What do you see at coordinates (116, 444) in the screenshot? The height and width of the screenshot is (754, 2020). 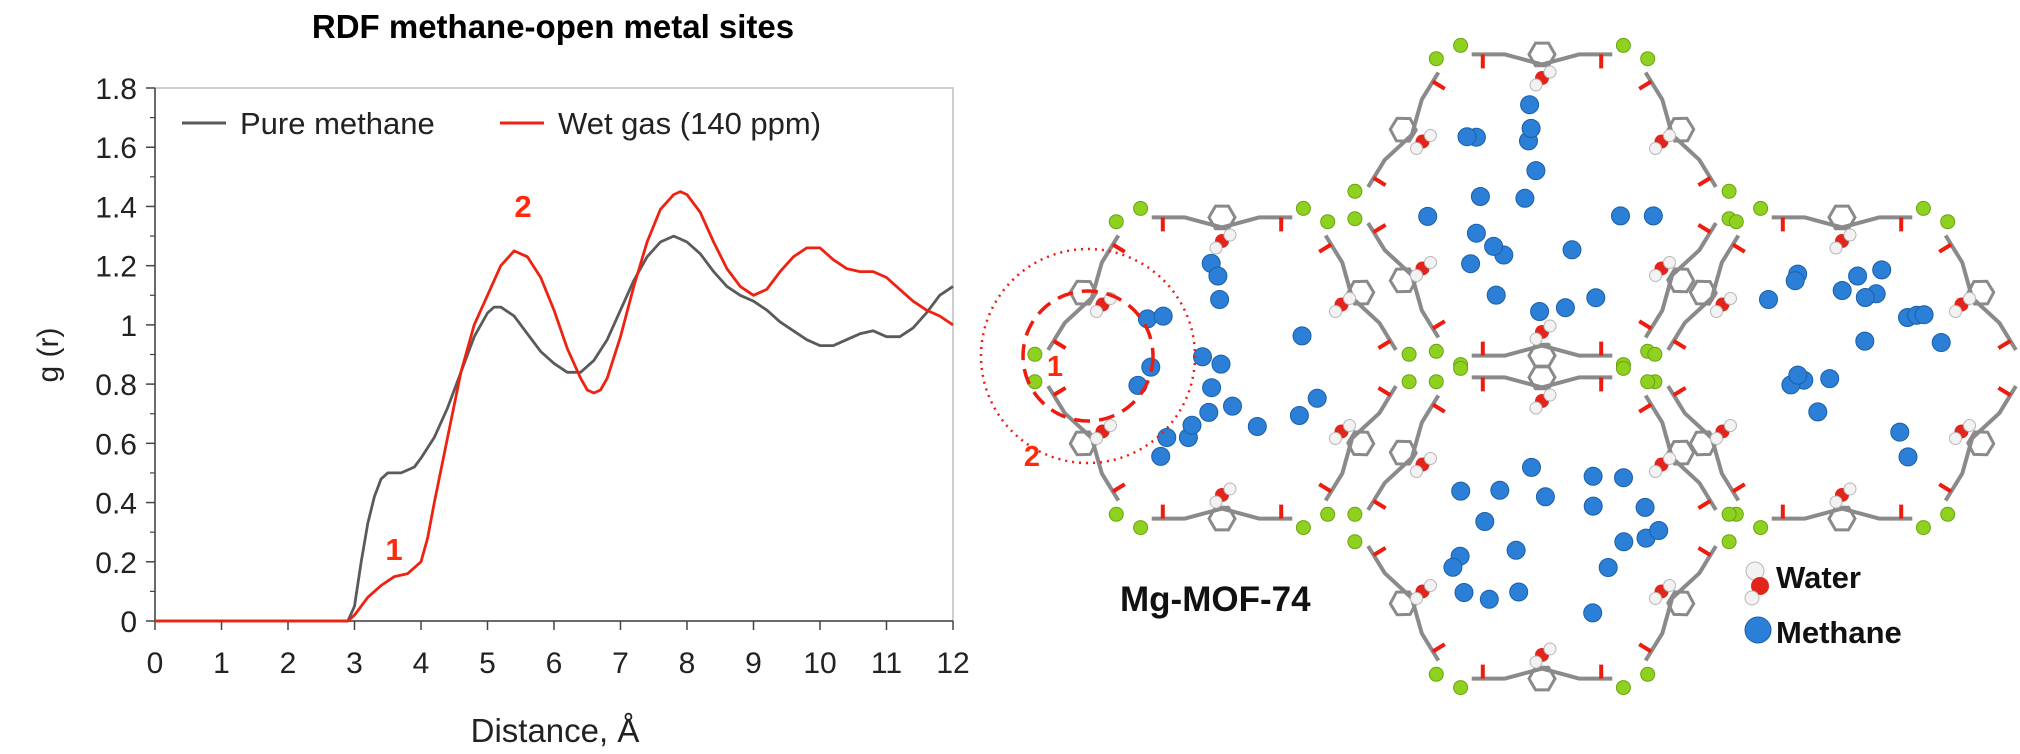 I see `y-tick-label: 0.6` at bounding box center [116, 444].